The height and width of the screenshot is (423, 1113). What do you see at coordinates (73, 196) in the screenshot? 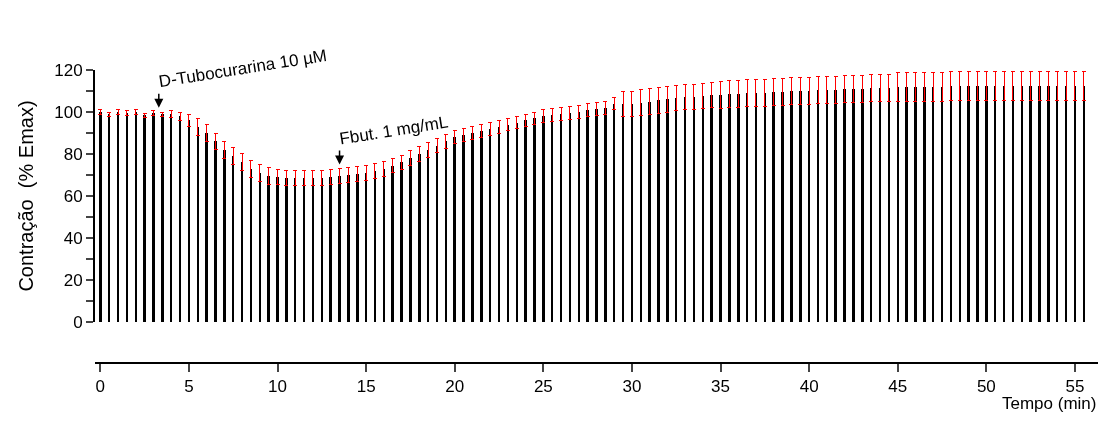
I see `y-tick-label: 60` at bounding box center [73, 196].